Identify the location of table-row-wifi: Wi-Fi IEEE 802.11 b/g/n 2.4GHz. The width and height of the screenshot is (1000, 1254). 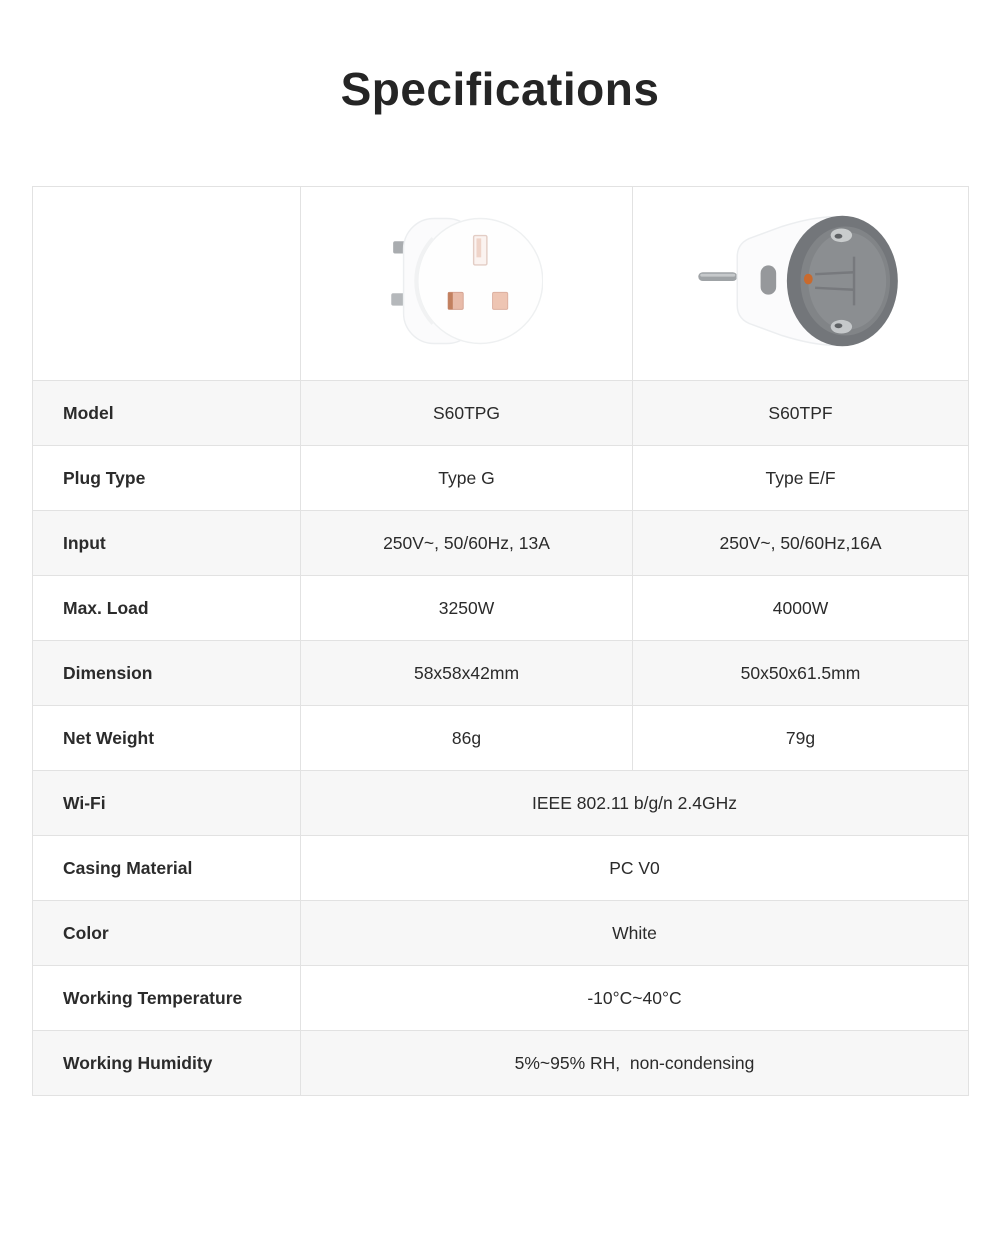
(500, 803).